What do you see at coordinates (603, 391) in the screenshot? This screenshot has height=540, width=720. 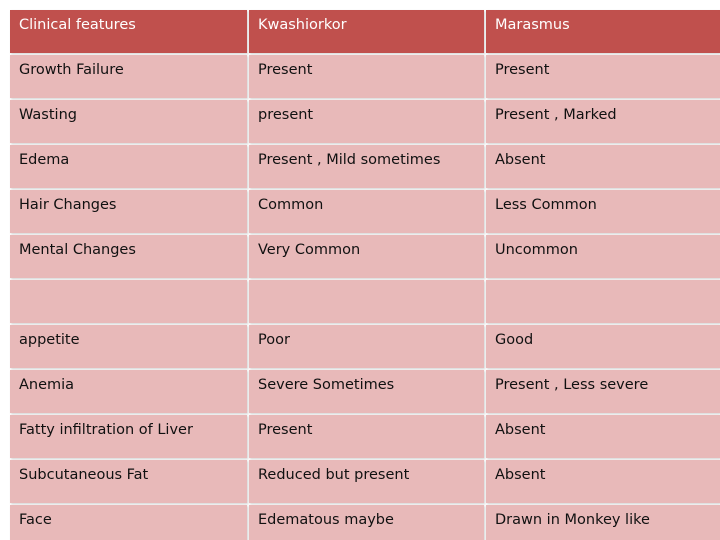 I see `table-cell-marasmus: Present , Less severe` at bounding box center [603, 391].